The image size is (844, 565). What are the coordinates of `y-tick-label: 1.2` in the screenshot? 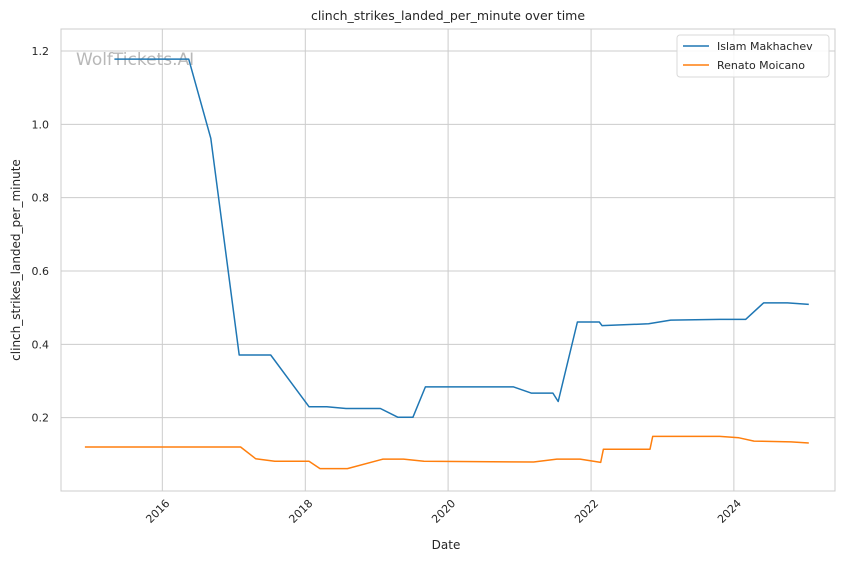 It's located at (41, 51).